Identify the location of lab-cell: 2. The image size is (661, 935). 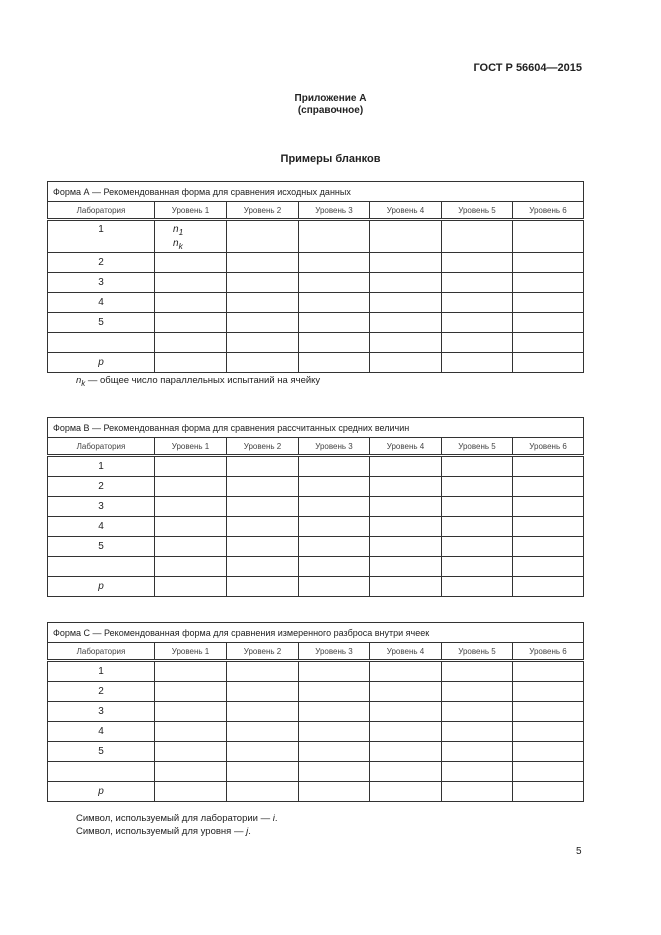
(101, 691).